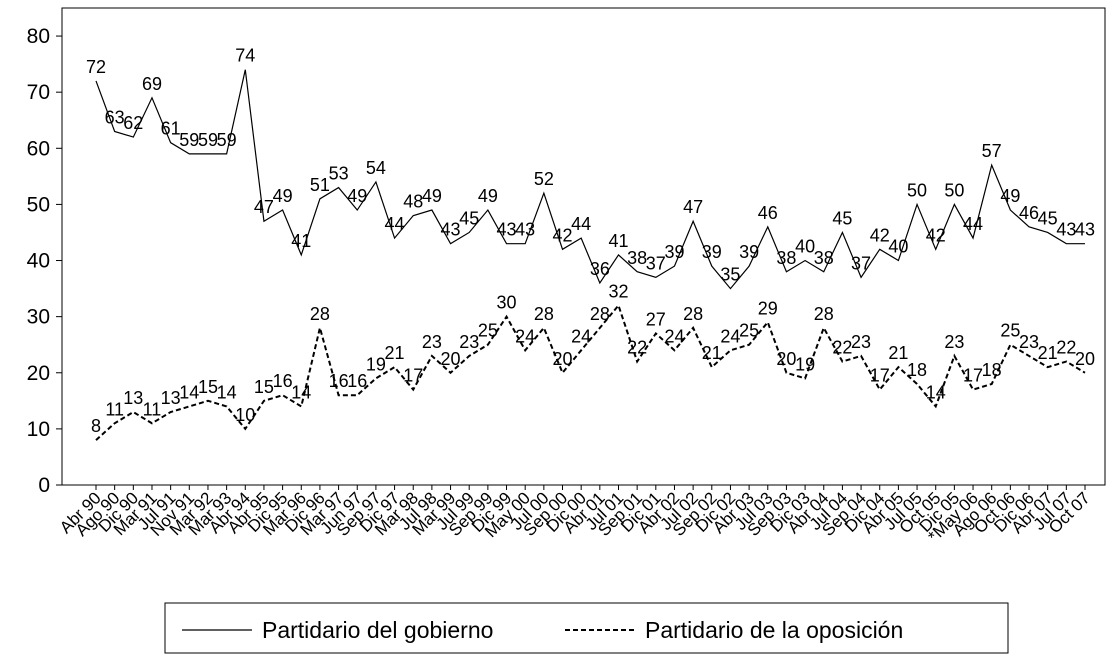  I want to click on y-tick-label: 20, so click(38, 373).